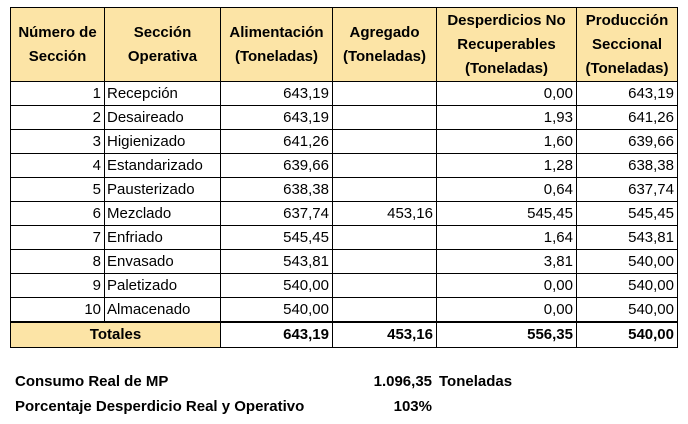  What do you see at coordinates (162, 310) in the screenshot?
I see `cell-section-name: Almacenado` at bounding box center [162, 310].